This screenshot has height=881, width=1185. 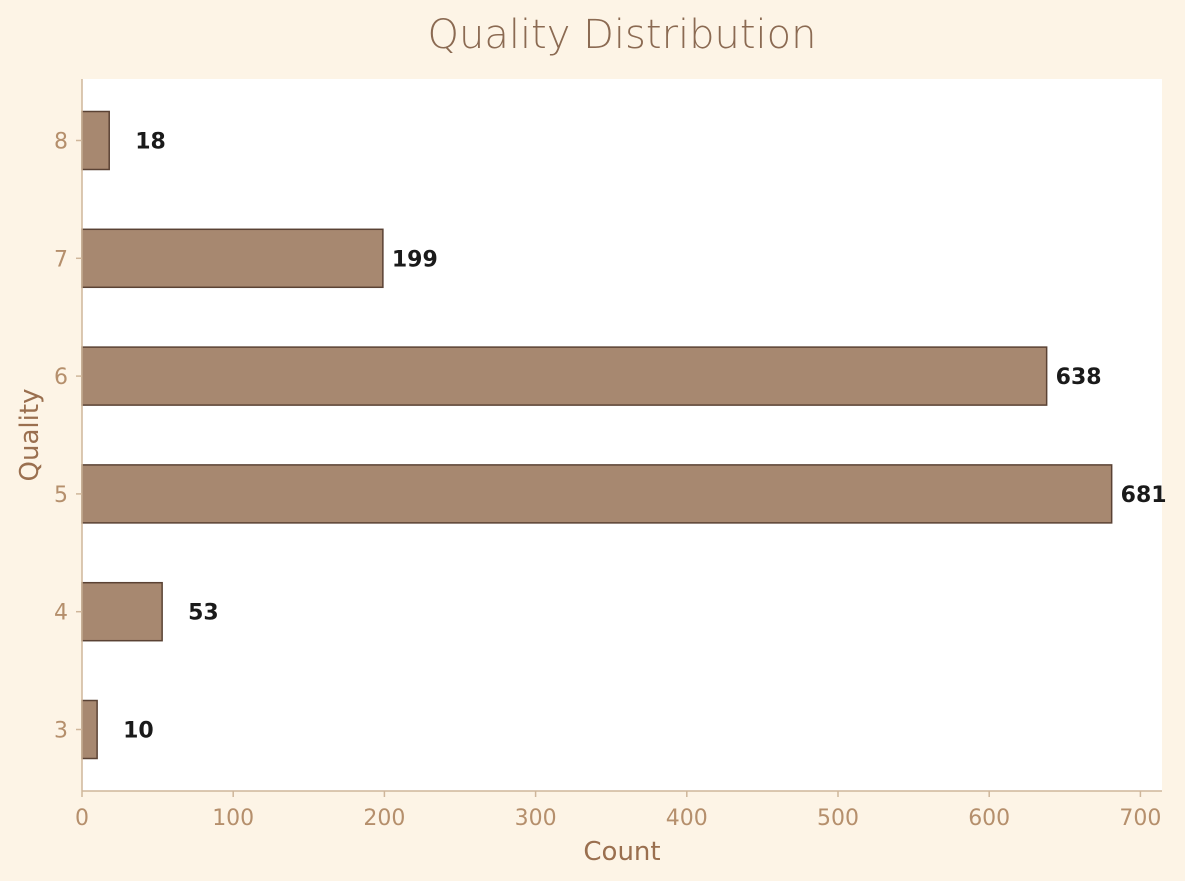 What do you see at coordinates (61, 613) in the screenshot?
I see `y-tick-label: 4` at bounding box center [61, 613].